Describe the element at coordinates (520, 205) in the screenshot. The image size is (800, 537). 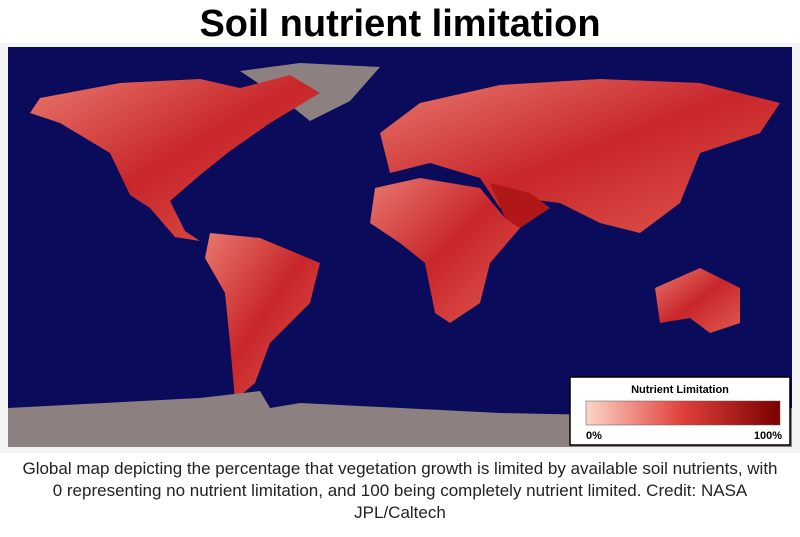
I see `arabia` at that location.